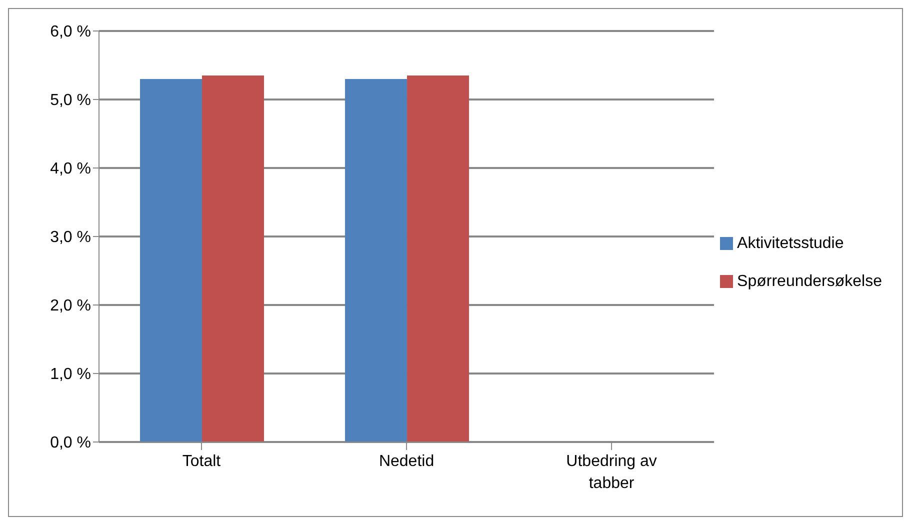 The image size is (911, 525). Describe the element at coordinates (70, 101) in the screenshot. I see `y-tick-label: 5,0 %` at that location.